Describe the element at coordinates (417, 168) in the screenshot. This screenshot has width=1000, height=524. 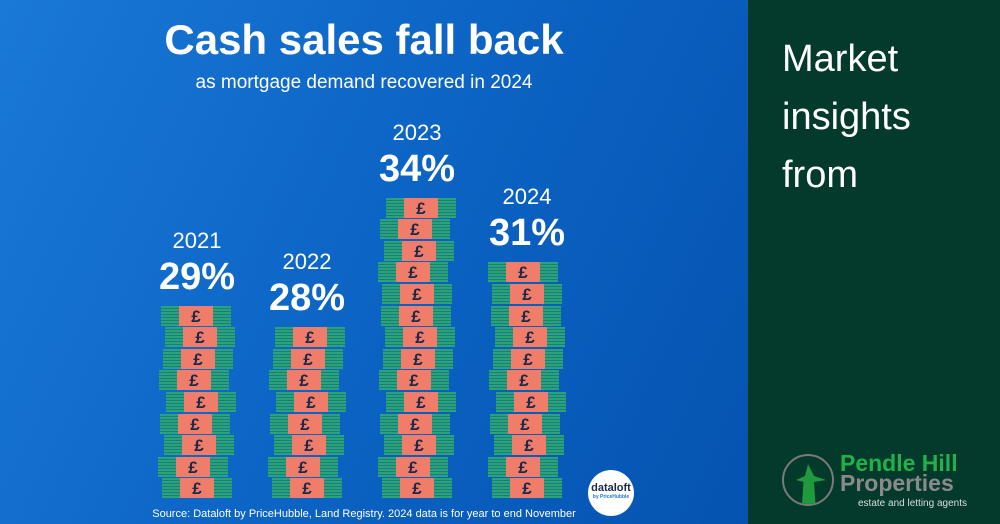
I see `data-label: 34%` at that location.